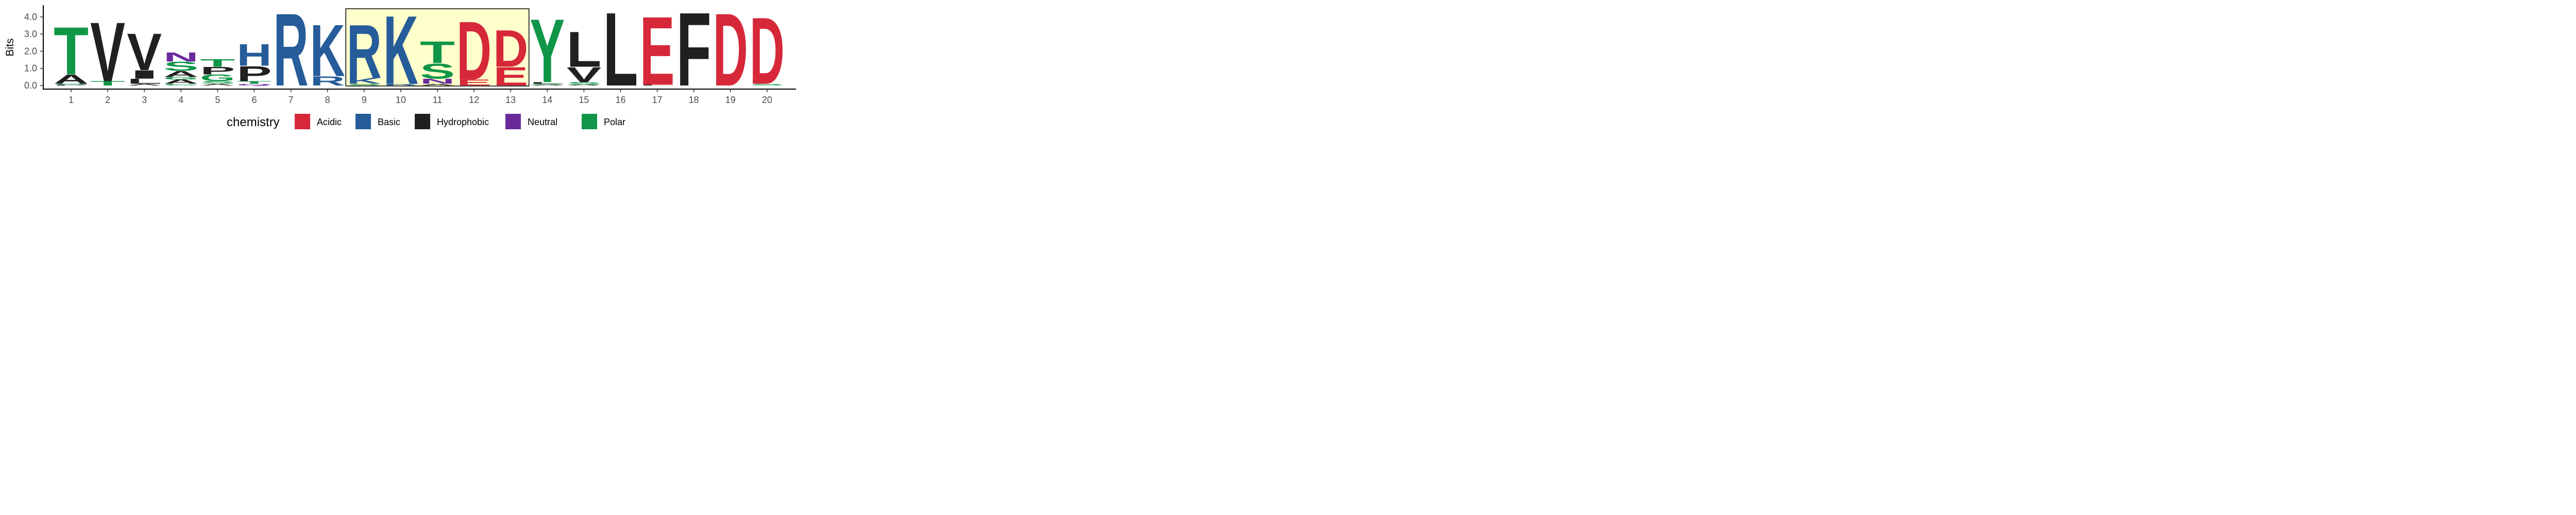  Describe the element at coordinates (694, 100) in the screenshot. I see `x-tick-label: 18` at that location.